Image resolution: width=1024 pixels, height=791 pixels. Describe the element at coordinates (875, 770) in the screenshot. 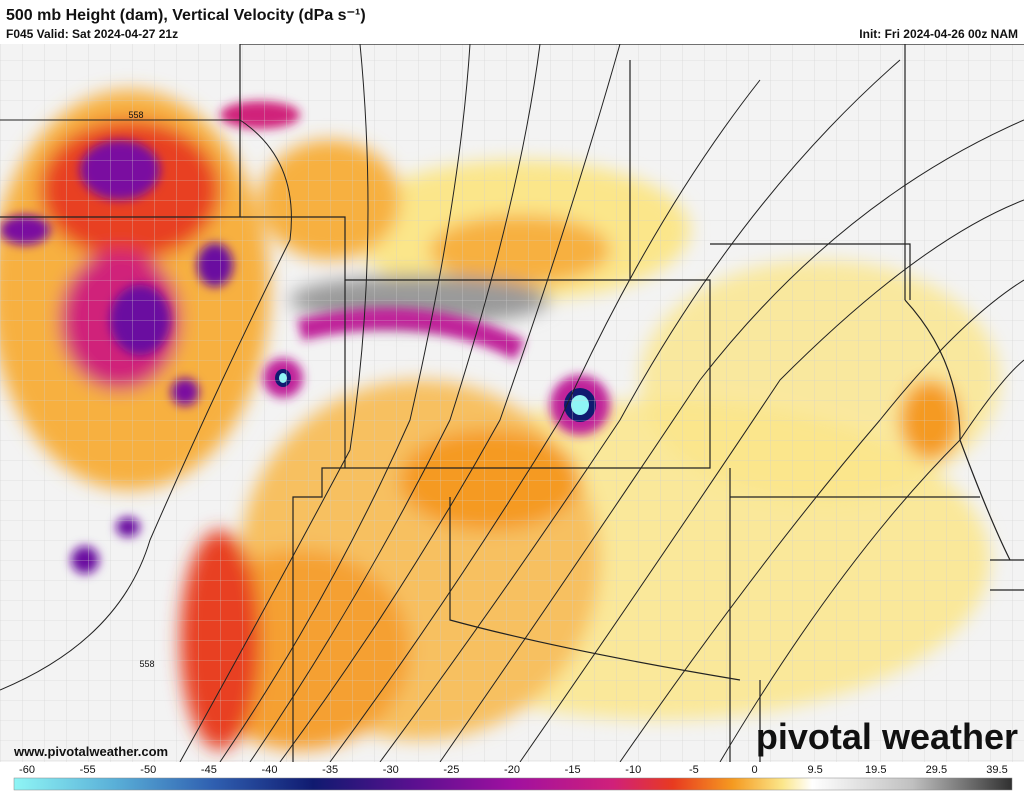

I see `colorbar-tick-label: 19.5` at that location.